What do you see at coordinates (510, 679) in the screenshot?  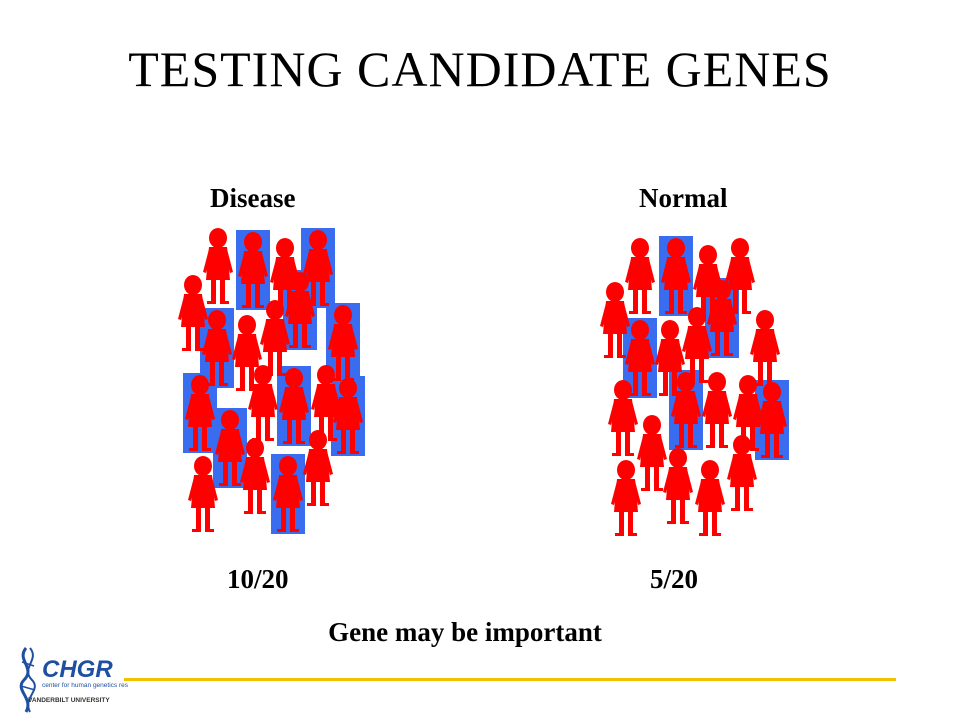 I see `footer-rule` at bounding box center [510, 679].